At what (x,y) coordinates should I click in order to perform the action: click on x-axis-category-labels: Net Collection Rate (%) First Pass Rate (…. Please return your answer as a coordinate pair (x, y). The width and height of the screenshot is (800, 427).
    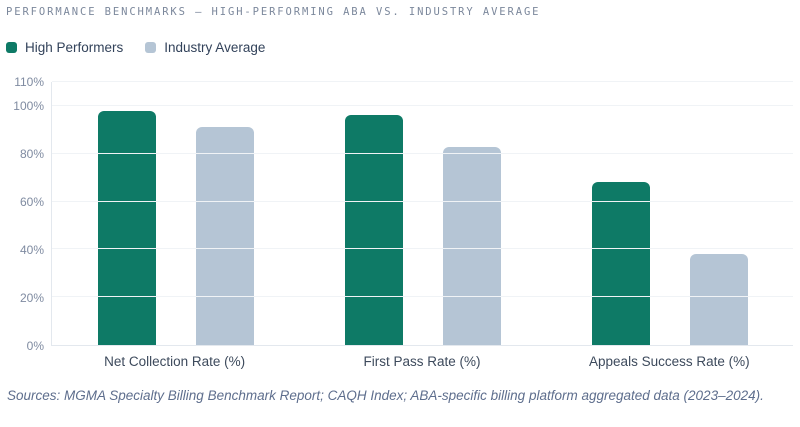
    Looking at the image, I should click on (422, 361).